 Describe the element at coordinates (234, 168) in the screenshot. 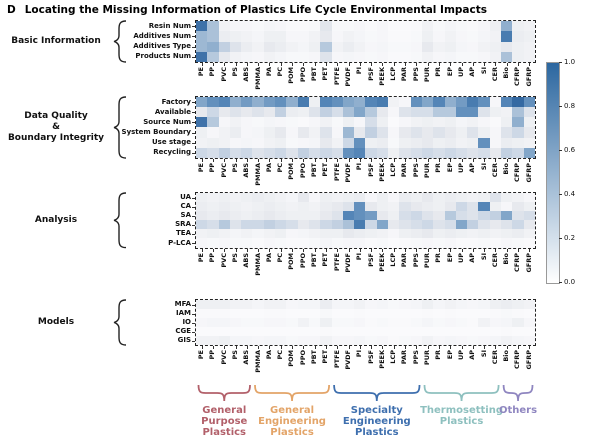

I see `column-tick-label: PS` at that location.